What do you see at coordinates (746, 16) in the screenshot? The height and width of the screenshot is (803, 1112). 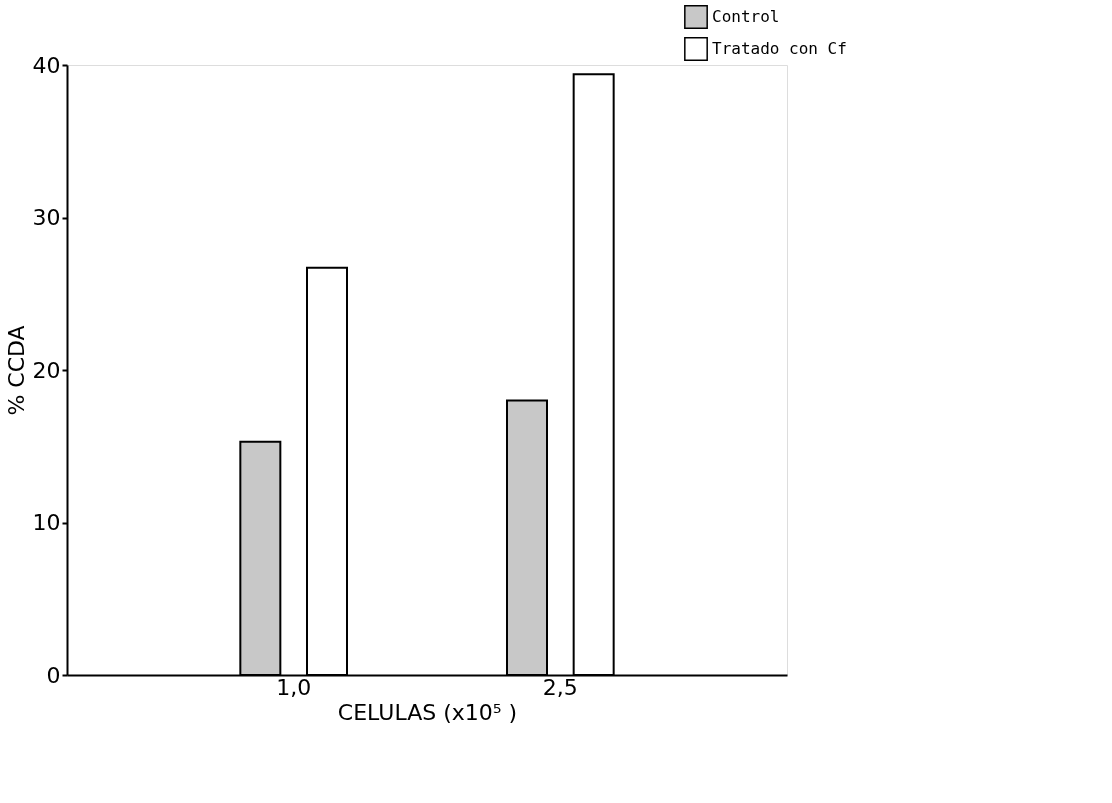 I see `legend-label: Control` at bounding box center [746, 16].